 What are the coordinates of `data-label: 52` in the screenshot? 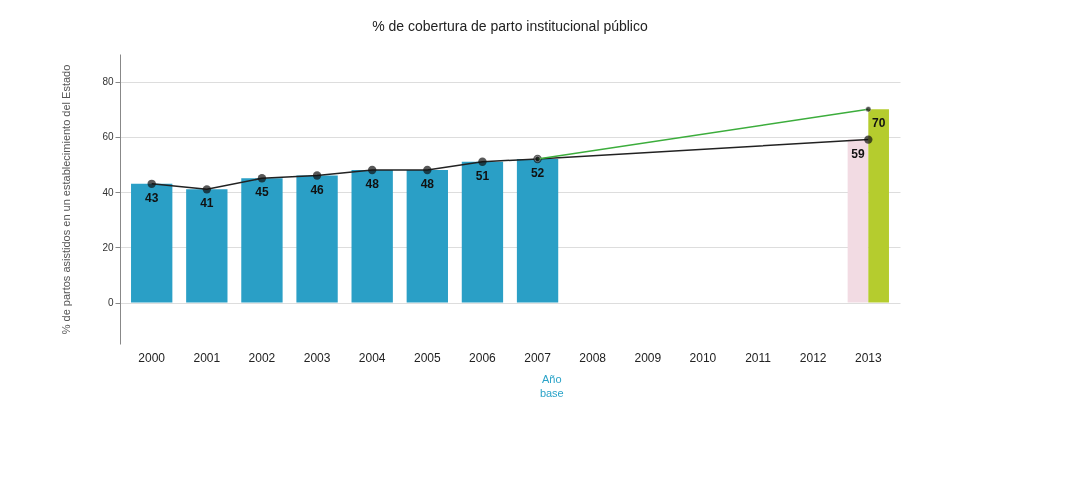 It's located at (537, 172).